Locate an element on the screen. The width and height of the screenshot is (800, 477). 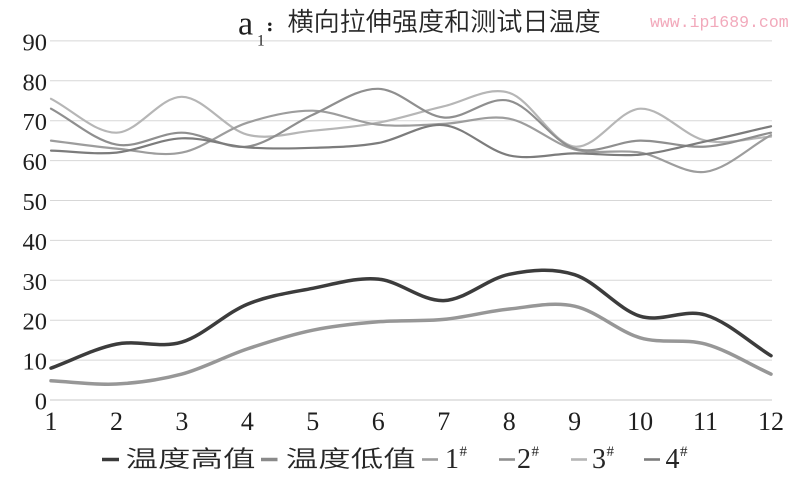
svg-text: www.ip1689.com is located at coordinates (719, 22).